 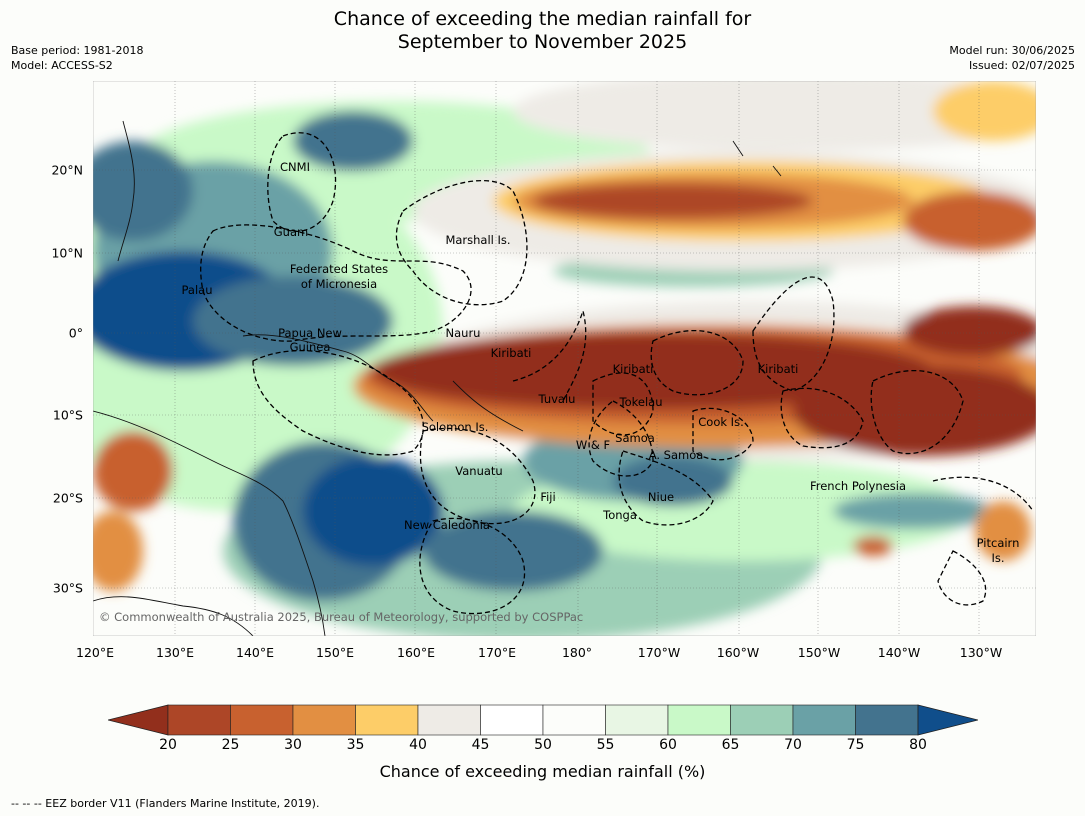 What do you see at coordinates (1012, 58) in the screenshot?
I see `meta-right: Model run: 30/06/2025 Issued: 02/07/2025` at bounding box center [1012, 58].